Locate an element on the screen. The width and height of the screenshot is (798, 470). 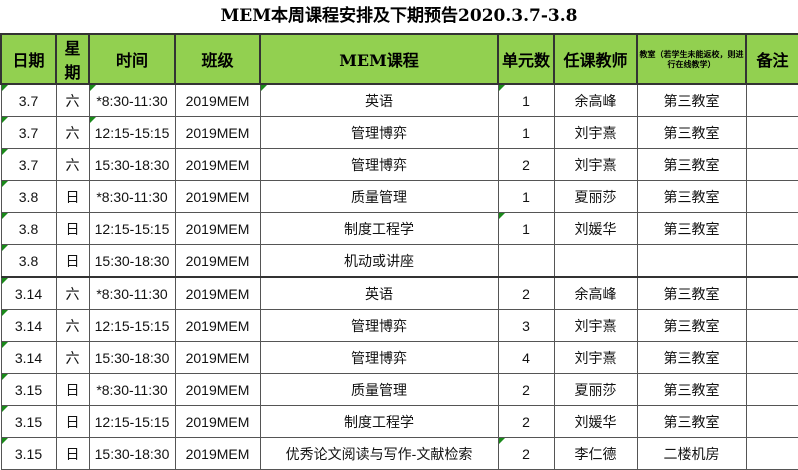
cell-teacher: 李仁德 is located at coordinates (595, 453).